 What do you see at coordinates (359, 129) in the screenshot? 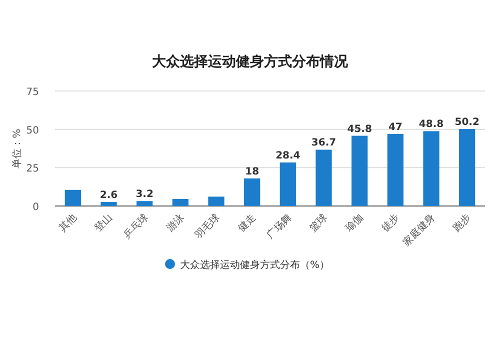
I see `data-label: 45.8` at bounding box center [359, 129].